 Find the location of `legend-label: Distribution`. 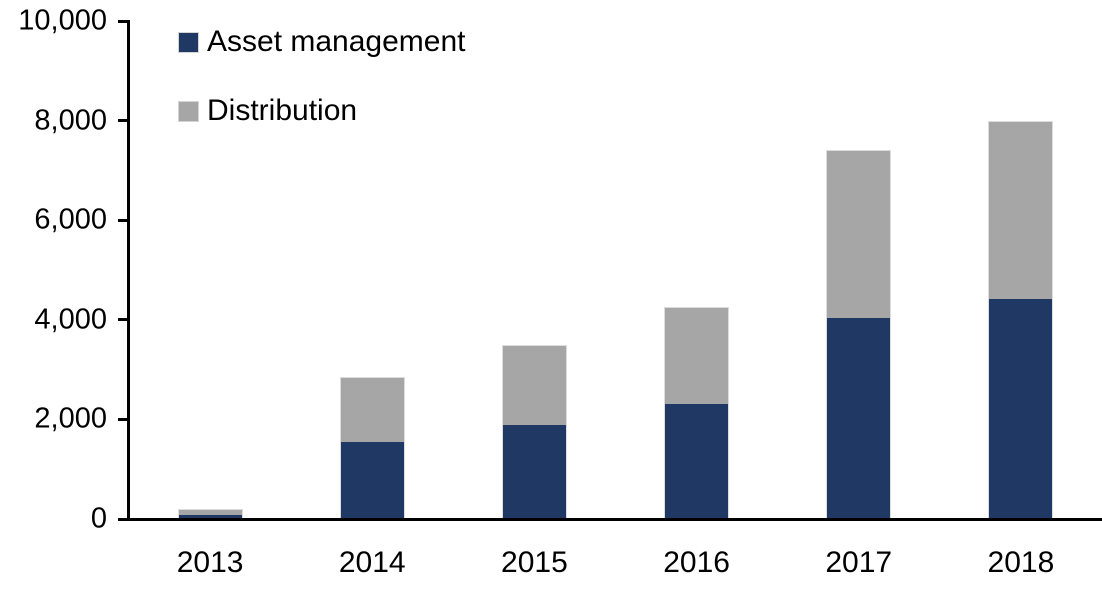

legend-label: Distribution is located at coordinates (282, 110).